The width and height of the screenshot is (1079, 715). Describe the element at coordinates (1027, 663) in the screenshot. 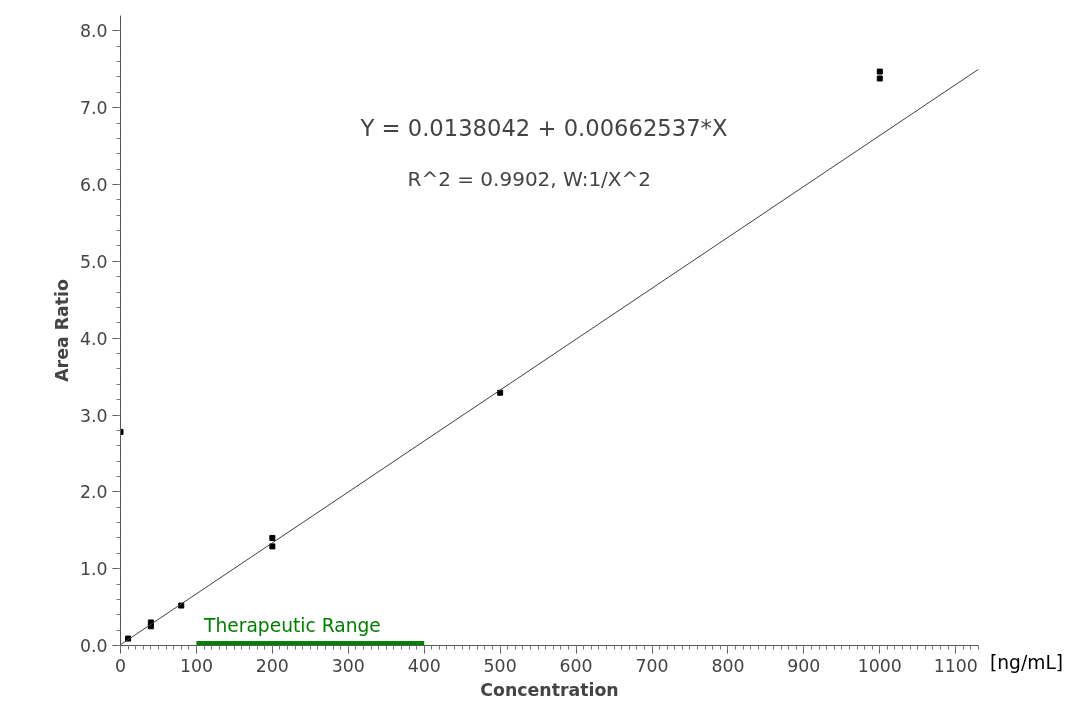

I see `text: [ng/mL]` at that location.